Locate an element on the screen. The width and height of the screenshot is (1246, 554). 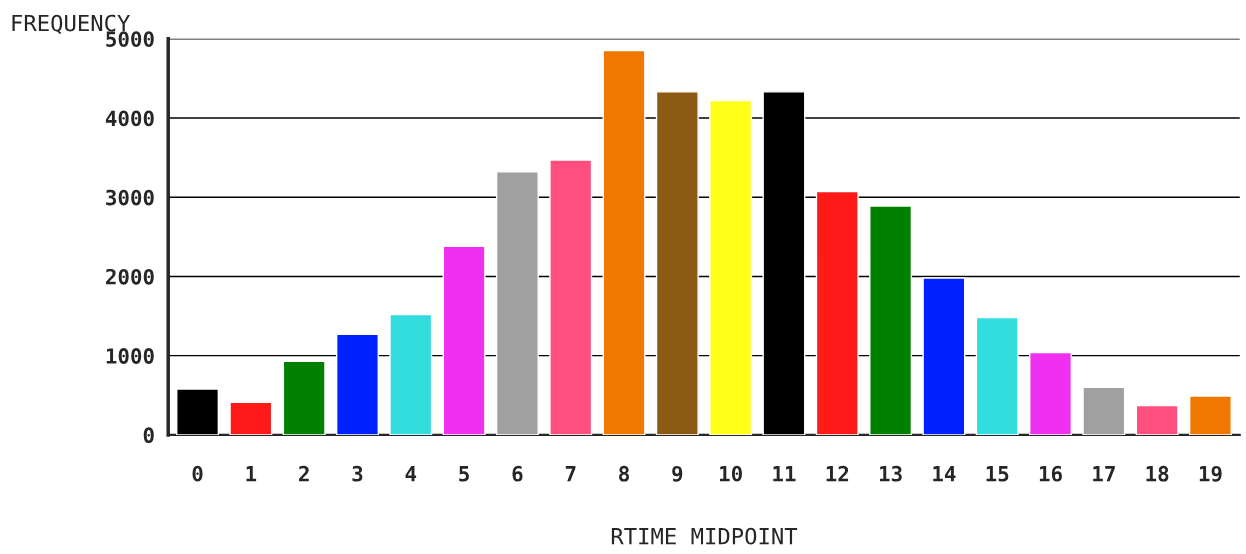
x-tick-label: 11 is located at coordinates (784, 474).